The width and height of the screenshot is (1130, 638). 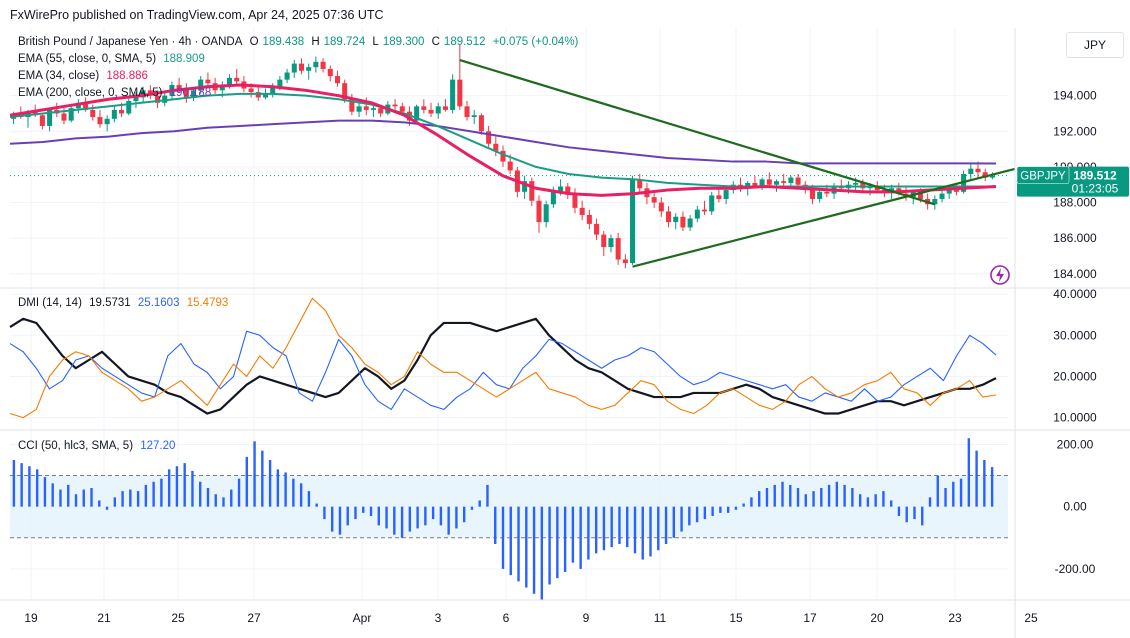 I want to click on dmi-legend: DMI (14, 14) 19.5731 25.1603 15.4793, so click(x=125, y=303).